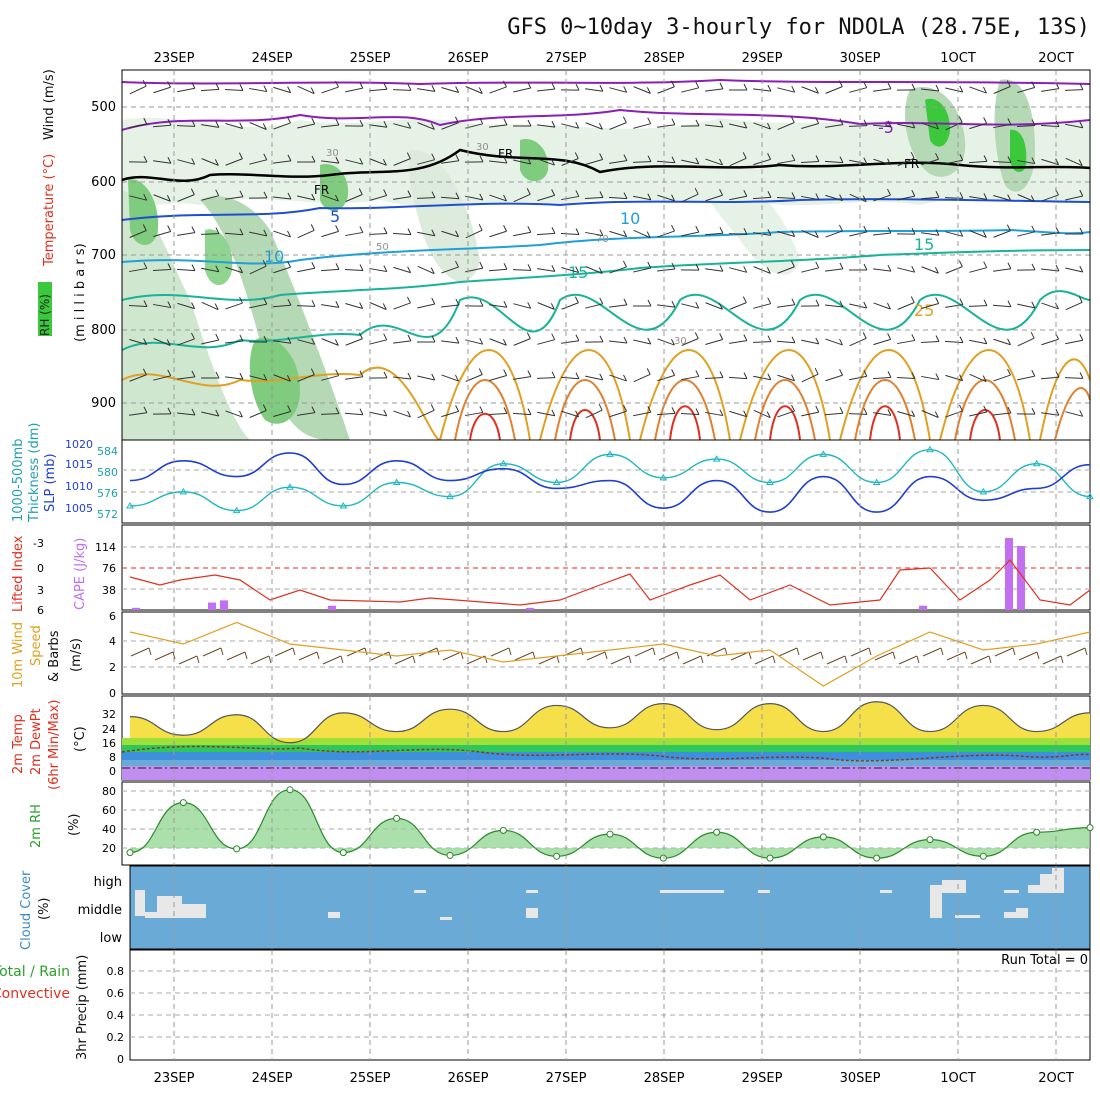 The height and width of the screenshot is (1100, 1100). I want to click on date-label-bottom: 24SEP, so click(272, 1078).